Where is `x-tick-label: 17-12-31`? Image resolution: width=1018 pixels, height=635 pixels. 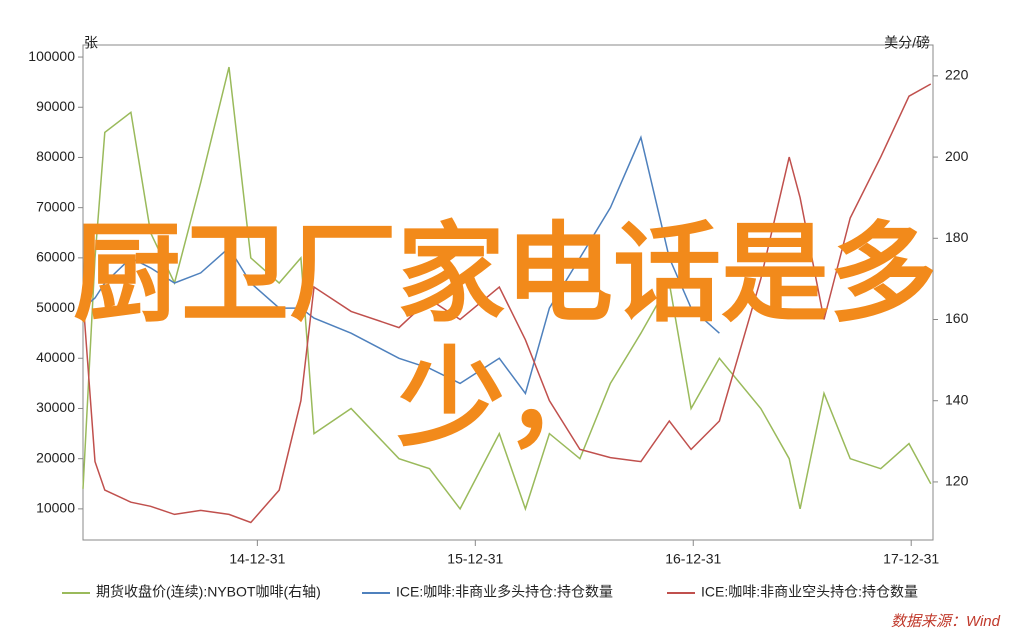 x-tick-label: 17-12-31 is located at coordinates (911, 559).